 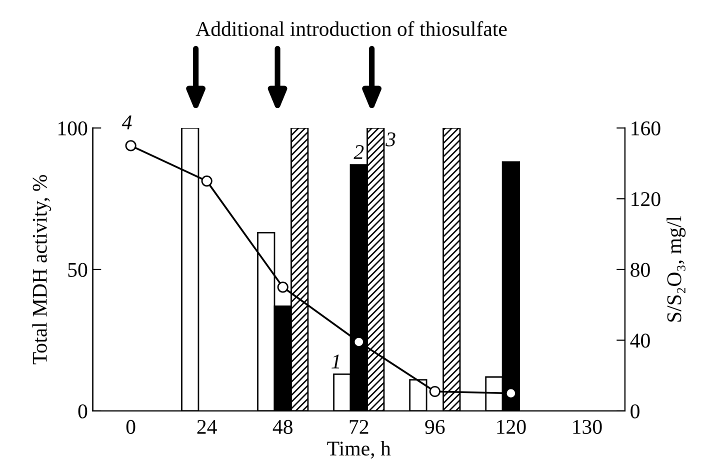 What do you see at coordinates (42, 269) in the screenshot?
I see `y-axis-title: Total MDH activity, %` at bounding box center [42, 269].